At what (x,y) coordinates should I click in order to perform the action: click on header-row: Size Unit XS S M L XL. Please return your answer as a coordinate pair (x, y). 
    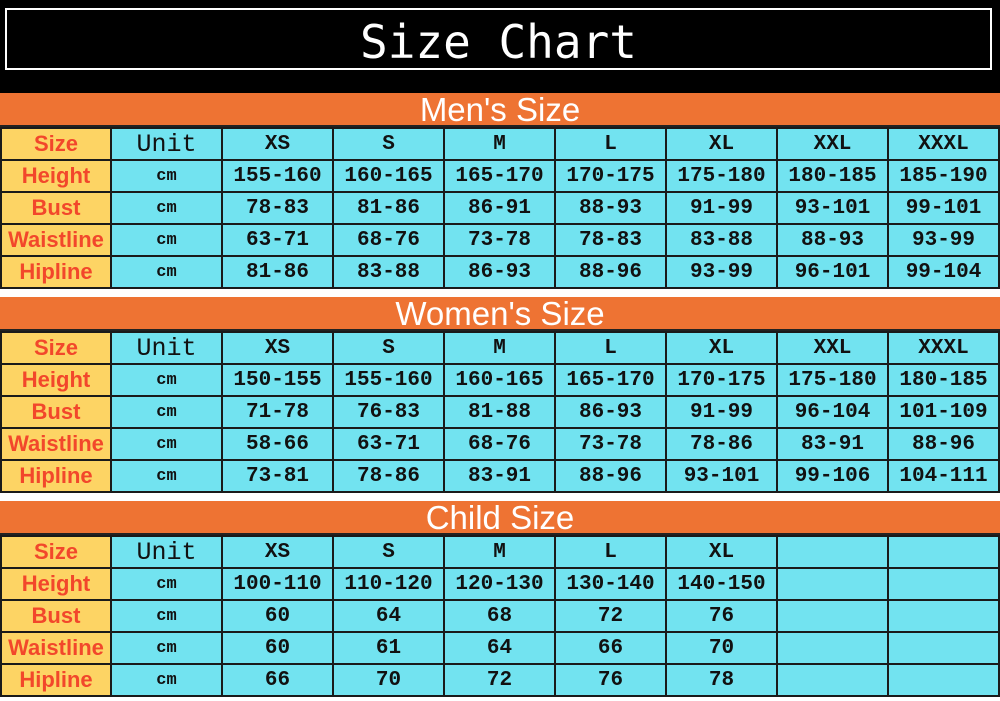
    Looking at the image, I should click on (500, 552).